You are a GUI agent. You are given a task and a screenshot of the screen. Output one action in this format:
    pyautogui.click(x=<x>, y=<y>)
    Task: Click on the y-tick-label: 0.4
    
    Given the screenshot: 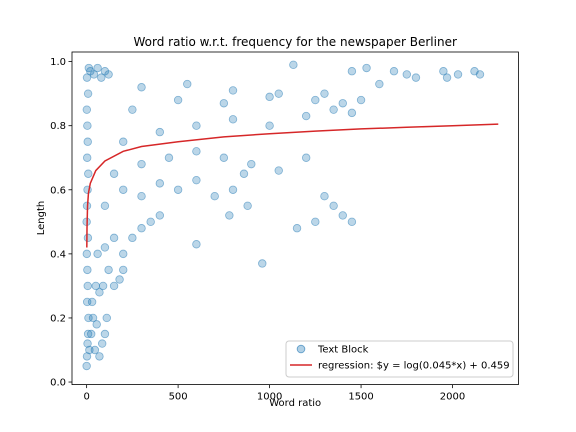 What is the action you would take?
    pyautogui.click(x=58, y=254)
    